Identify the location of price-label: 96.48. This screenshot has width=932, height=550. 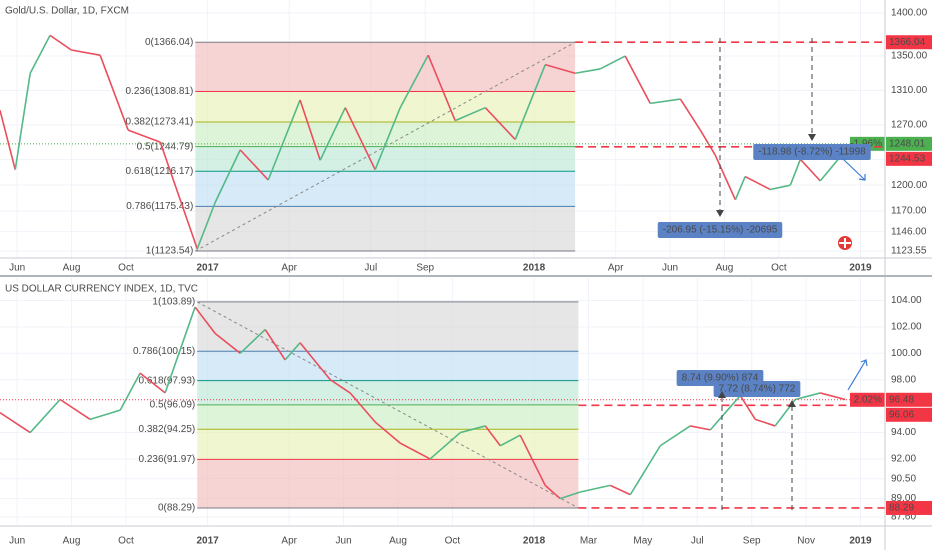
(901, 399).